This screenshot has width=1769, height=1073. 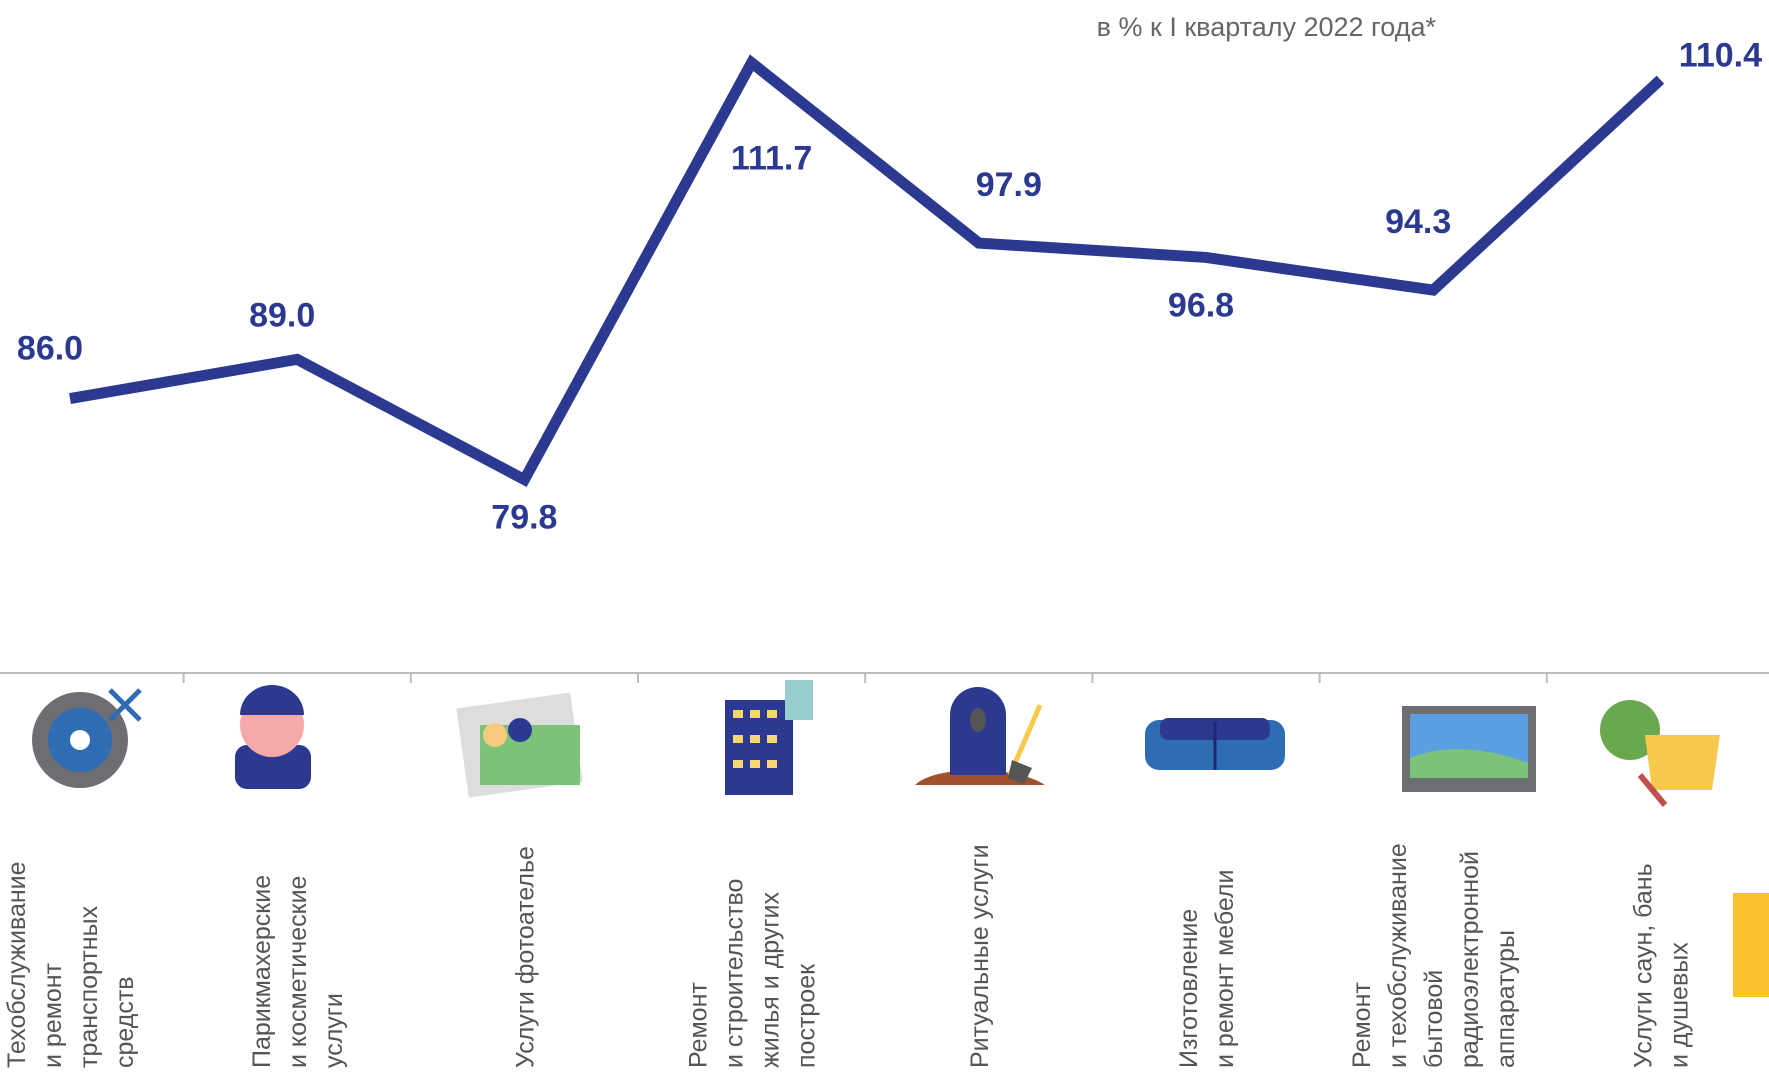 I want to click on value-label: 79.8, so click(x=524, y=518).